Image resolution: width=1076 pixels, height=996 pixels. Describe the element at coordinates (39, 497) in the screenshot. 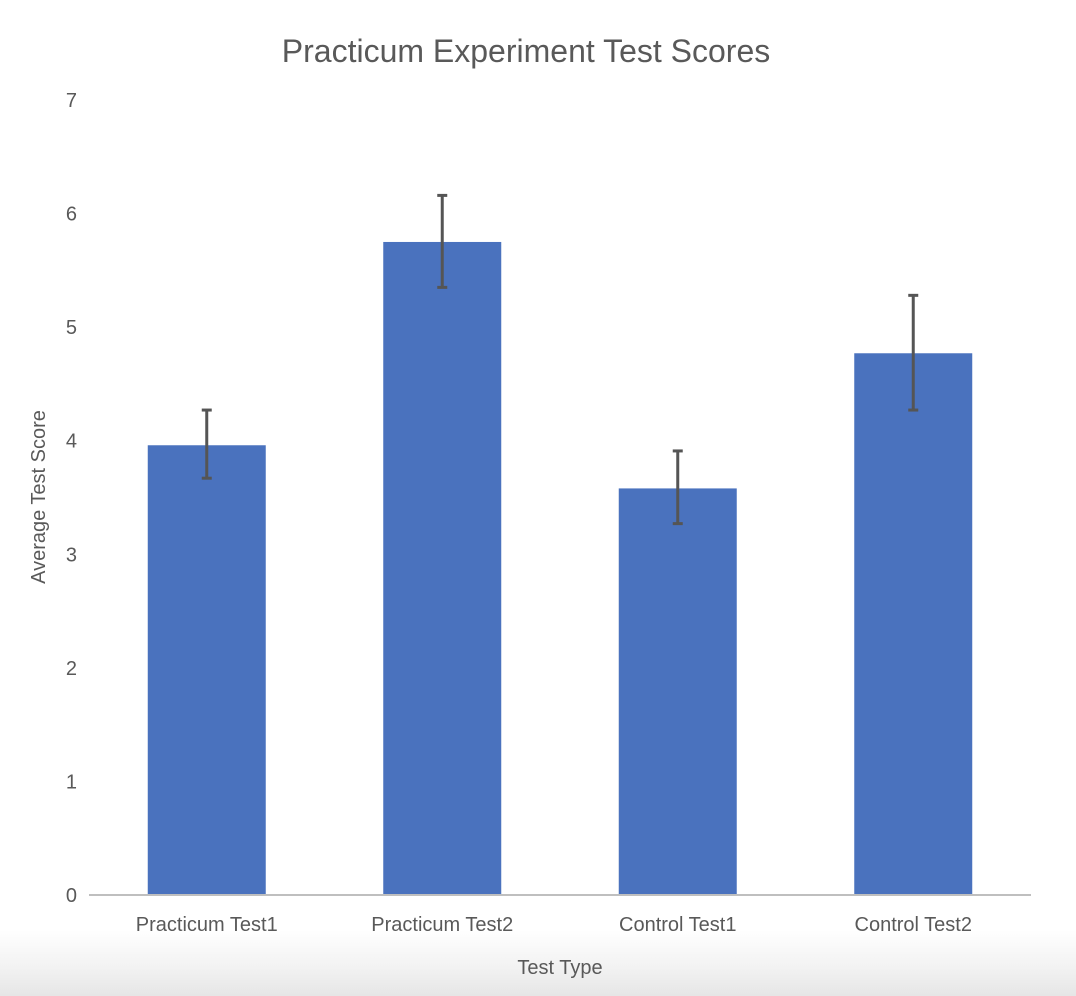

I see `y-axis-title: Average Test Score` at that location.